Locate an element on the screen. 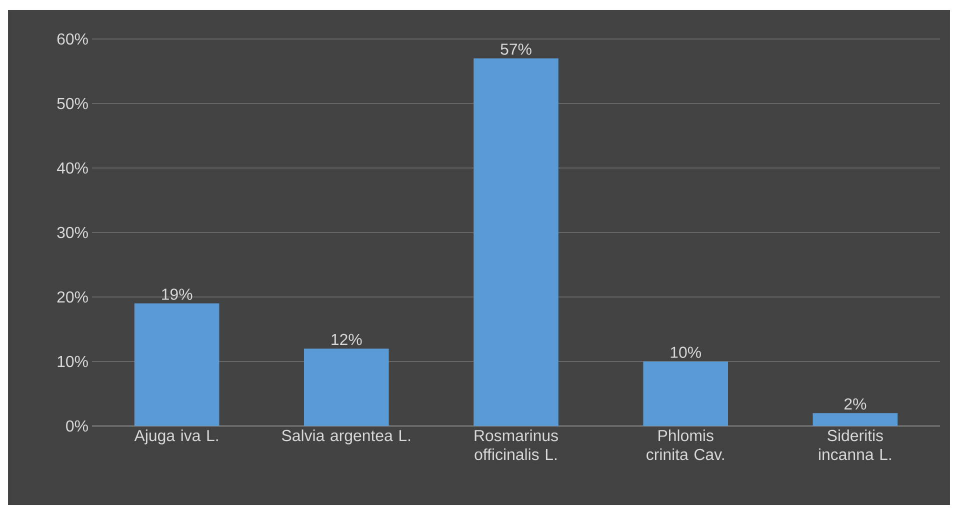 This screenshot has width=957, height=510. x-tick-label: Sideritis incanna L. is located at coordinates (855, 445).